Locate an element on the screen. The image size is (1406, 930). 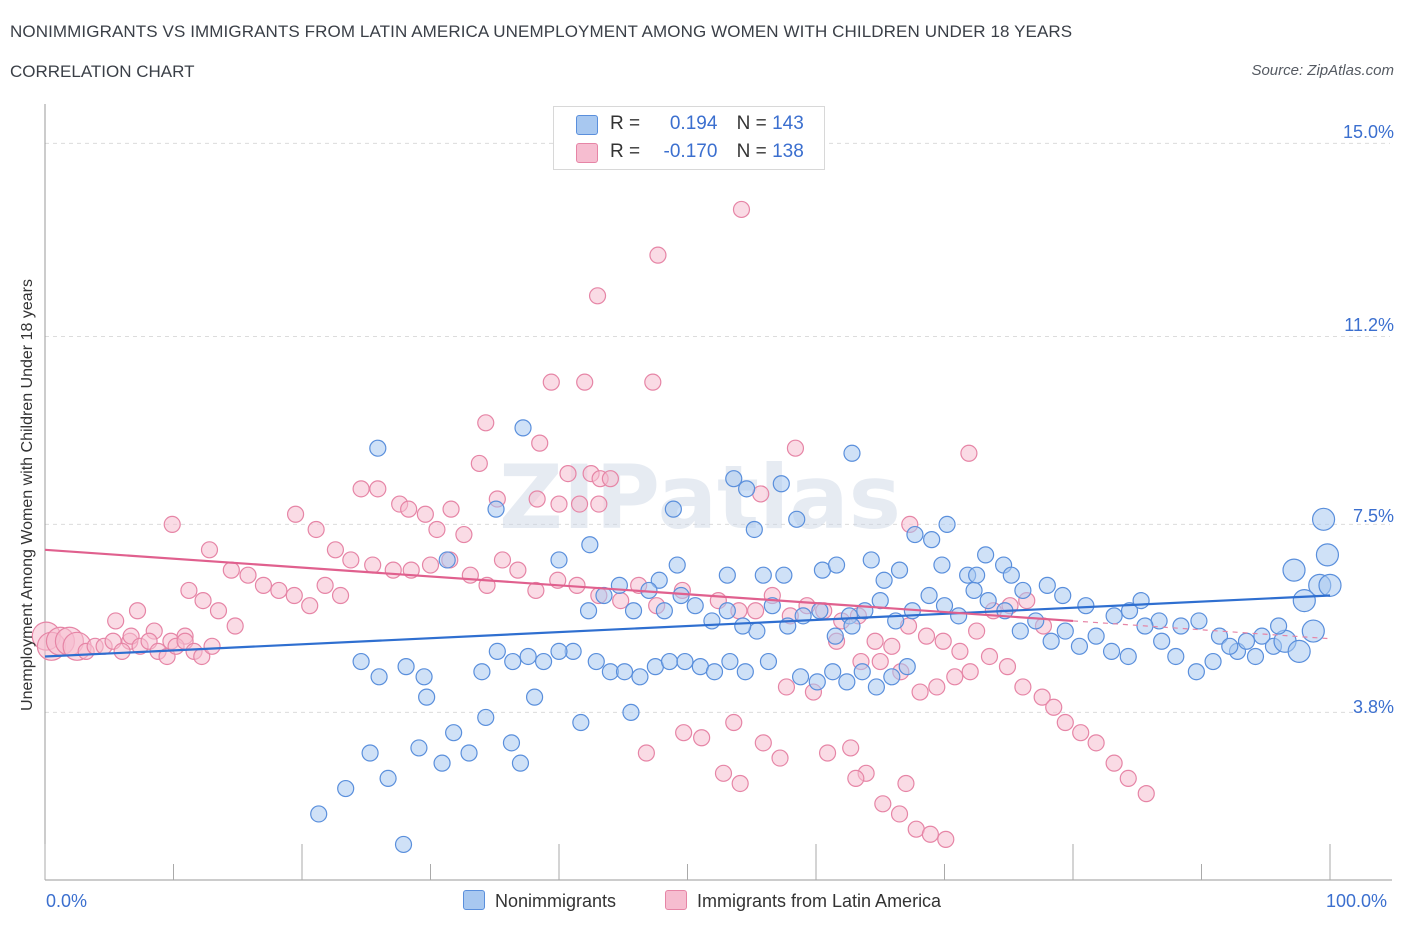
legend-n-value: 138 is located at coordinates (788, 151).